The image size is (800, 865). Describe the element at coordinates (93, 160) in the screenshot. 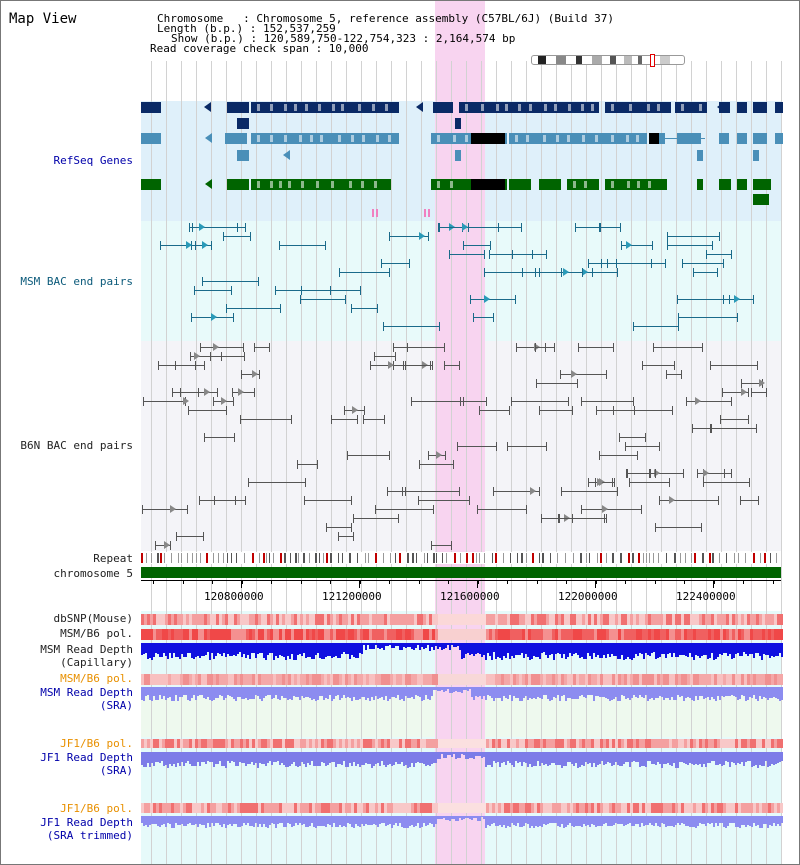

I see `refseq-genes-label: RefSeq Genes` at that location.